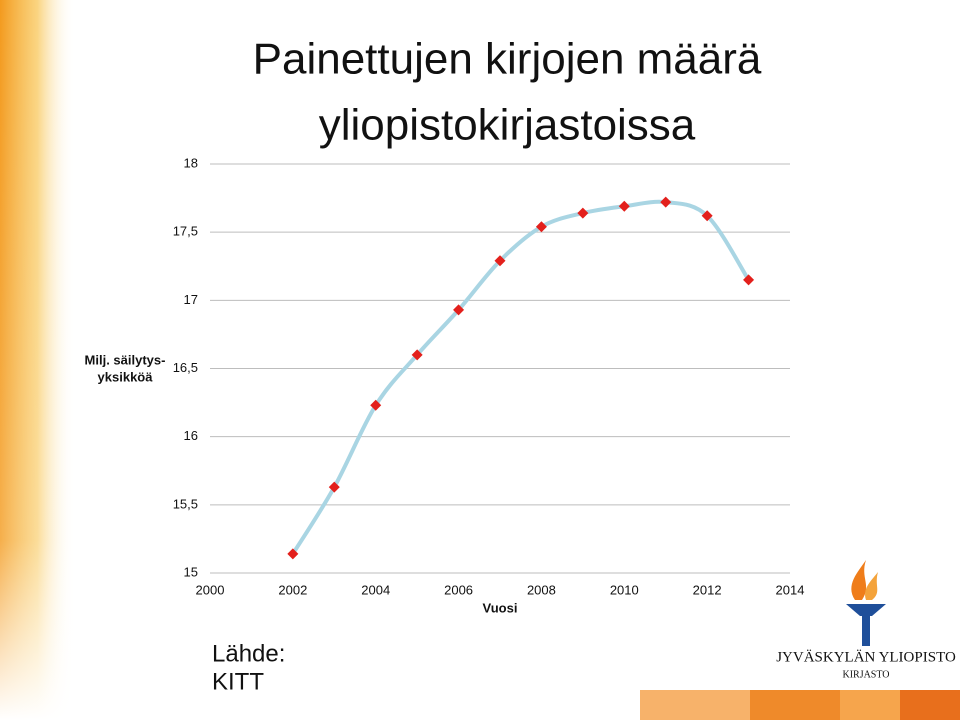  What do you see at coordinates (800, 705) in the screenshot?
I see `bottom-bars` at bounding box center [800, 705].